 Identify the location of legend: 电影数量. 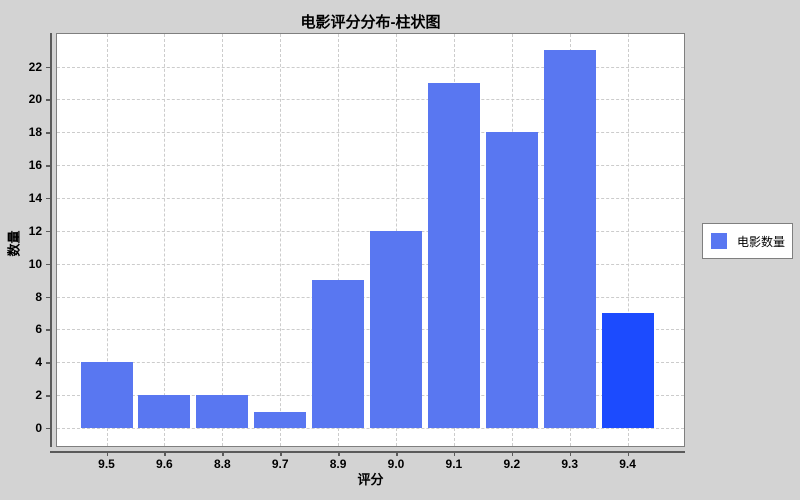
(747, 241).